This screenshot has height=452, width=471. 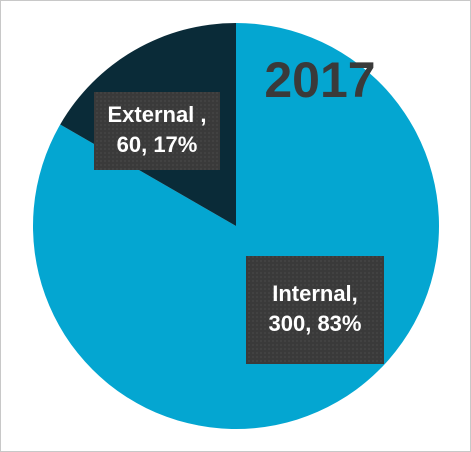 I want to click on data-label: External ,, so click(x=156, y=114).